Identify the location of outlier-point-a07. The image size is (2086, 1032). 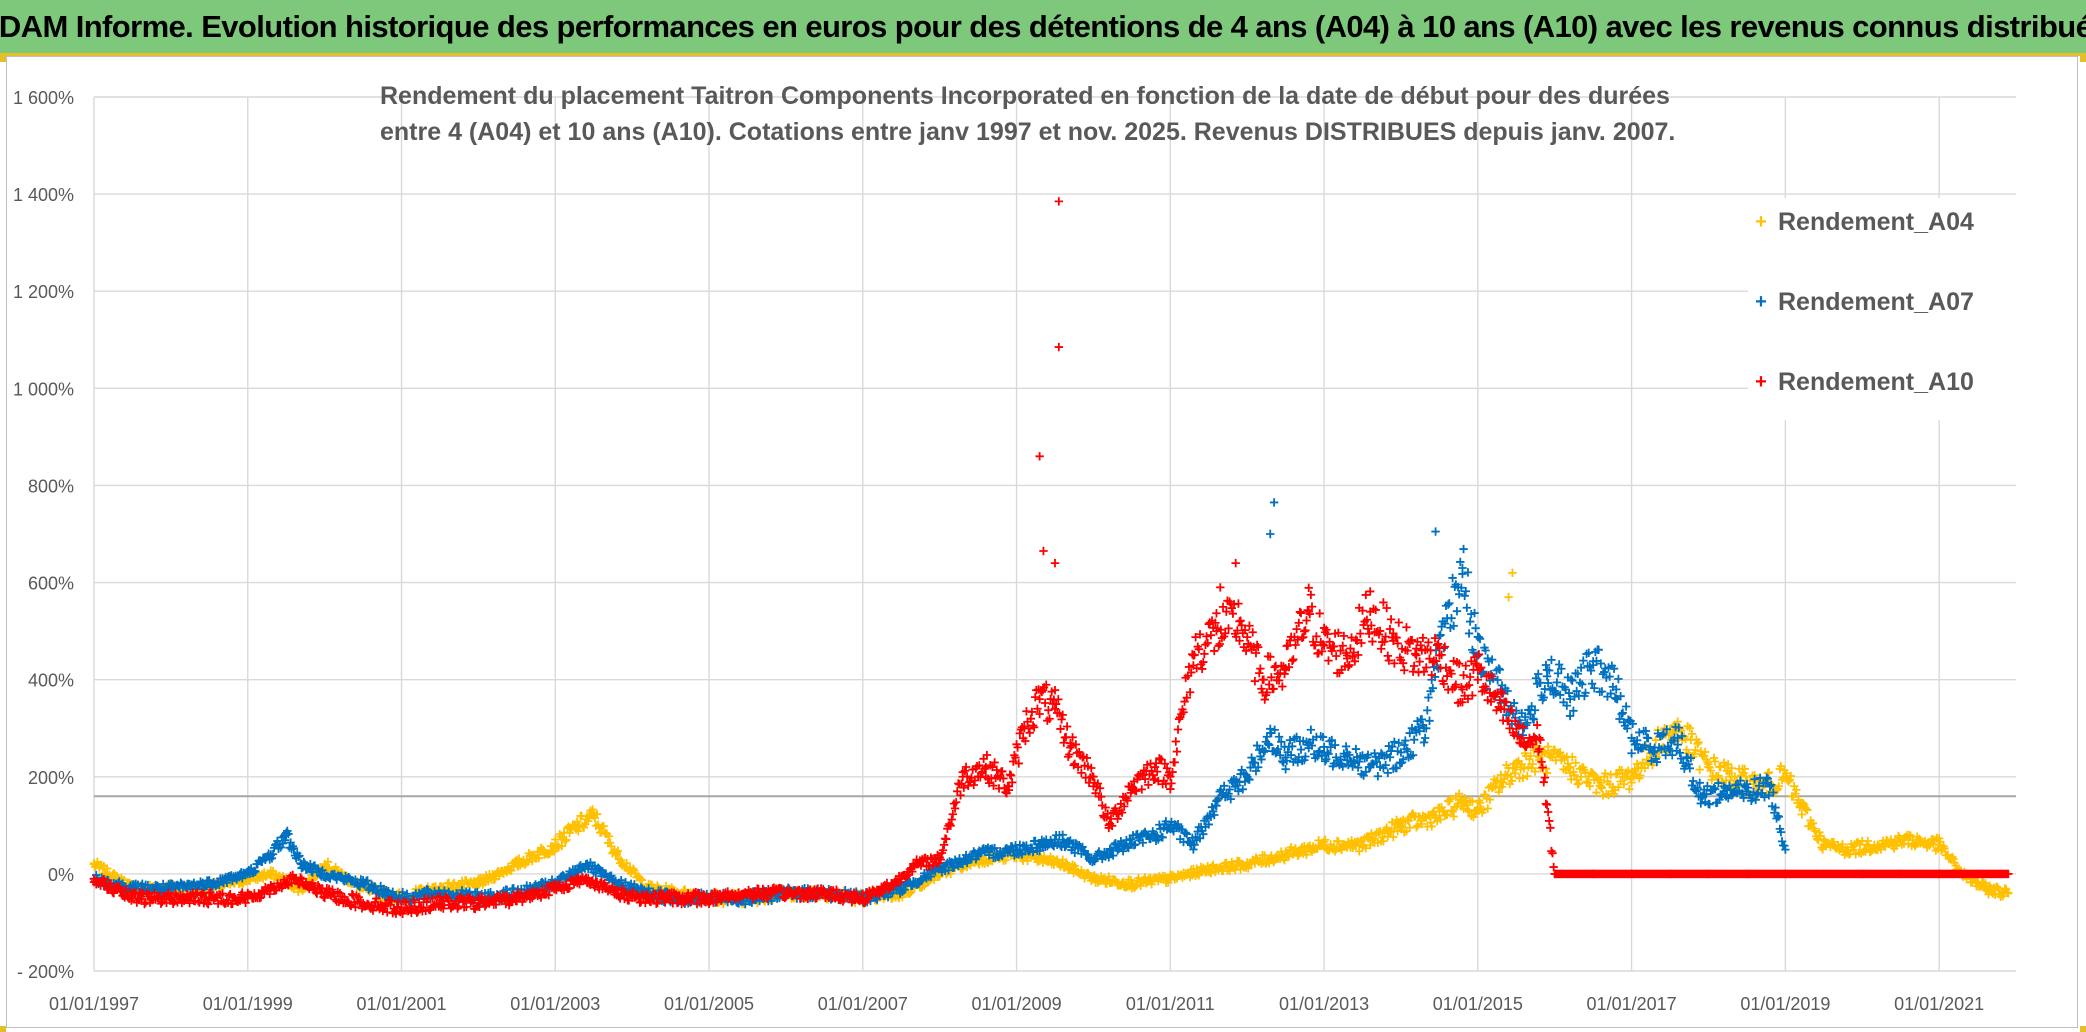
(1435, 531).